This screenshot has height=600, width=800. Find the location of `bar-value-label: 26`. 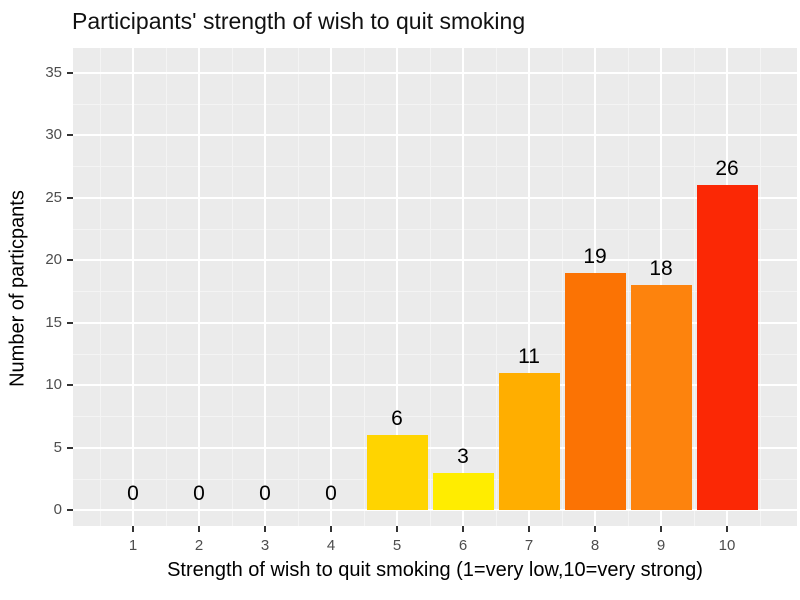

bar-value-label: 26 is located at coordinates (727, 168).